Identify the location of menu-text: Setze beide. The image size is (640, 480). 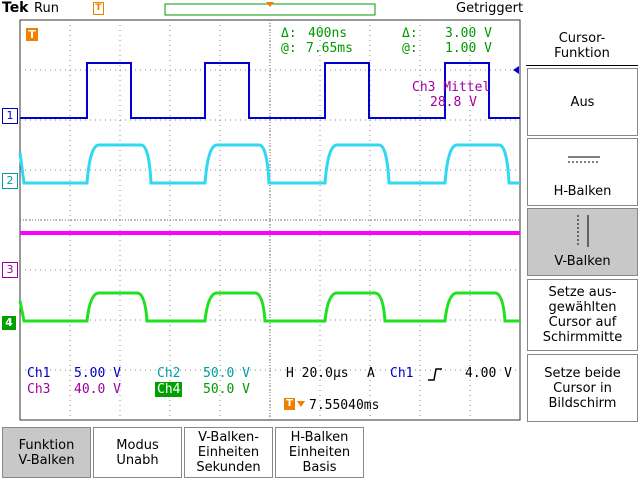
(582, 373).